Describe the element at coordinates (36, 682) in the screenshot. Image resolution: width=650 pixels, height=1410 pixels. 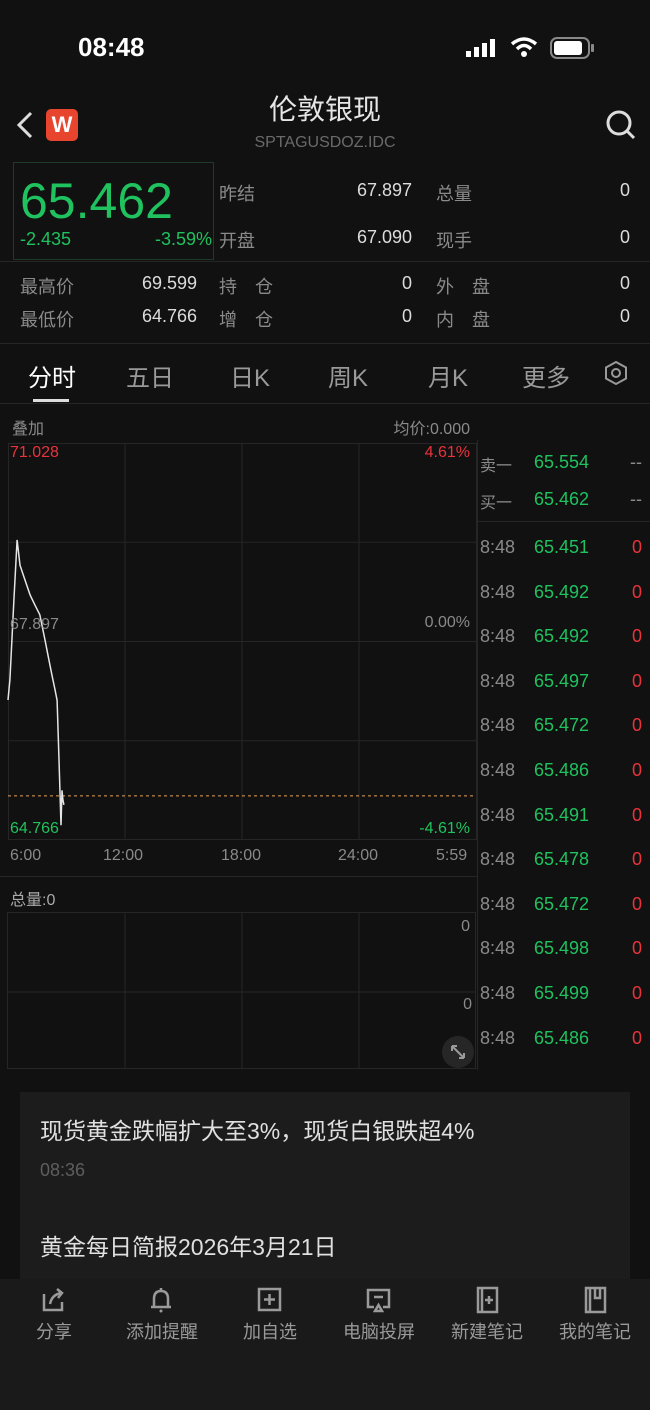
I see `price-line` at that location.